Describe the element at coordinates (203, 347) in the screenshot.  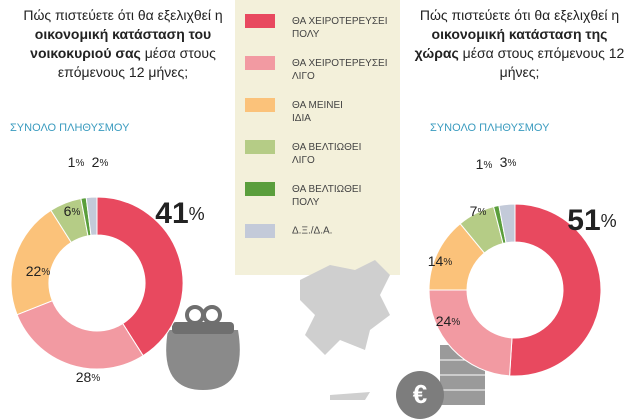
I see `purse-icon` at that location.